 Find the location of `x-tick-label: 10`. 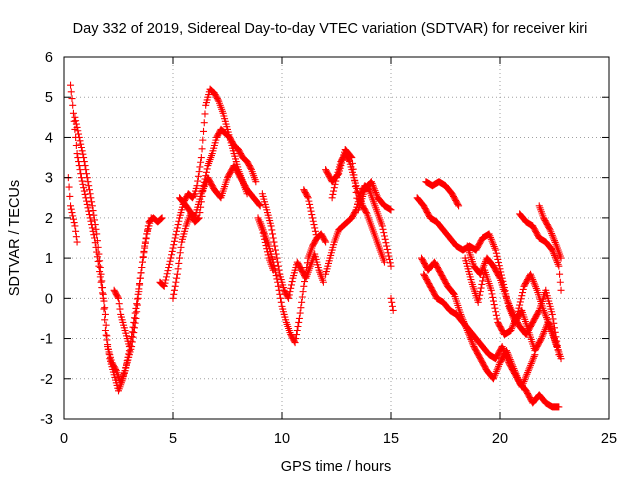

x-tick-label: 10 is located at coordinates (282, 439).